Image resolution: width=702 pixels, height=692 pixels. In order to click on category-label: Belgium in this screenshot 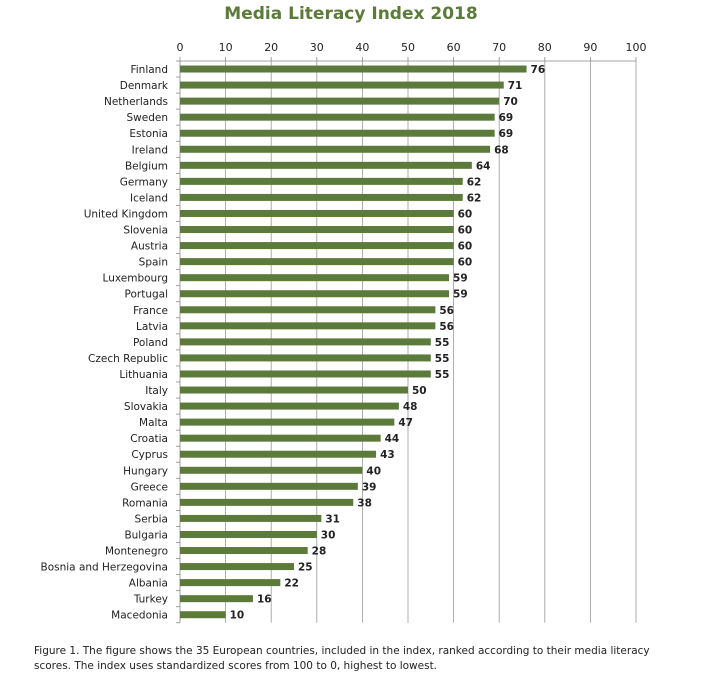, I will do `click(146, 166)`.